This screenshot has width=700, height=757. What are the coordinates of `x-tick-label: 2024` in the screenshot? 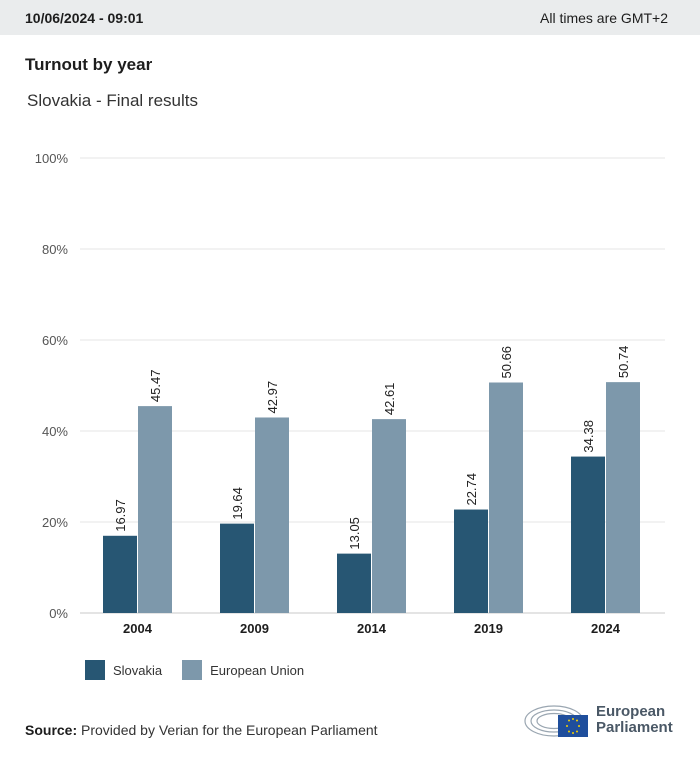 It's located at (606, 628).